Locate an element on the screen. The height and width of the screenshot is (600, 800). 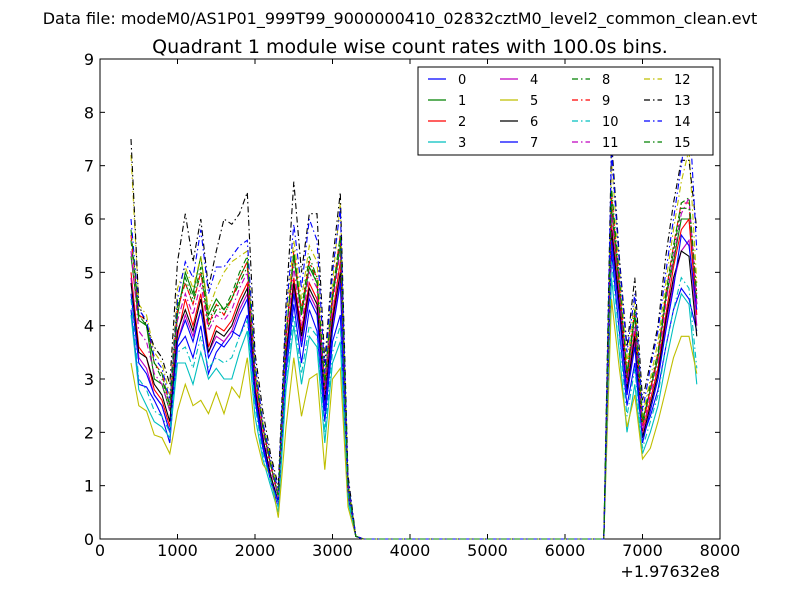
y-tick-label: 9 is located at coordinates (89, 59).